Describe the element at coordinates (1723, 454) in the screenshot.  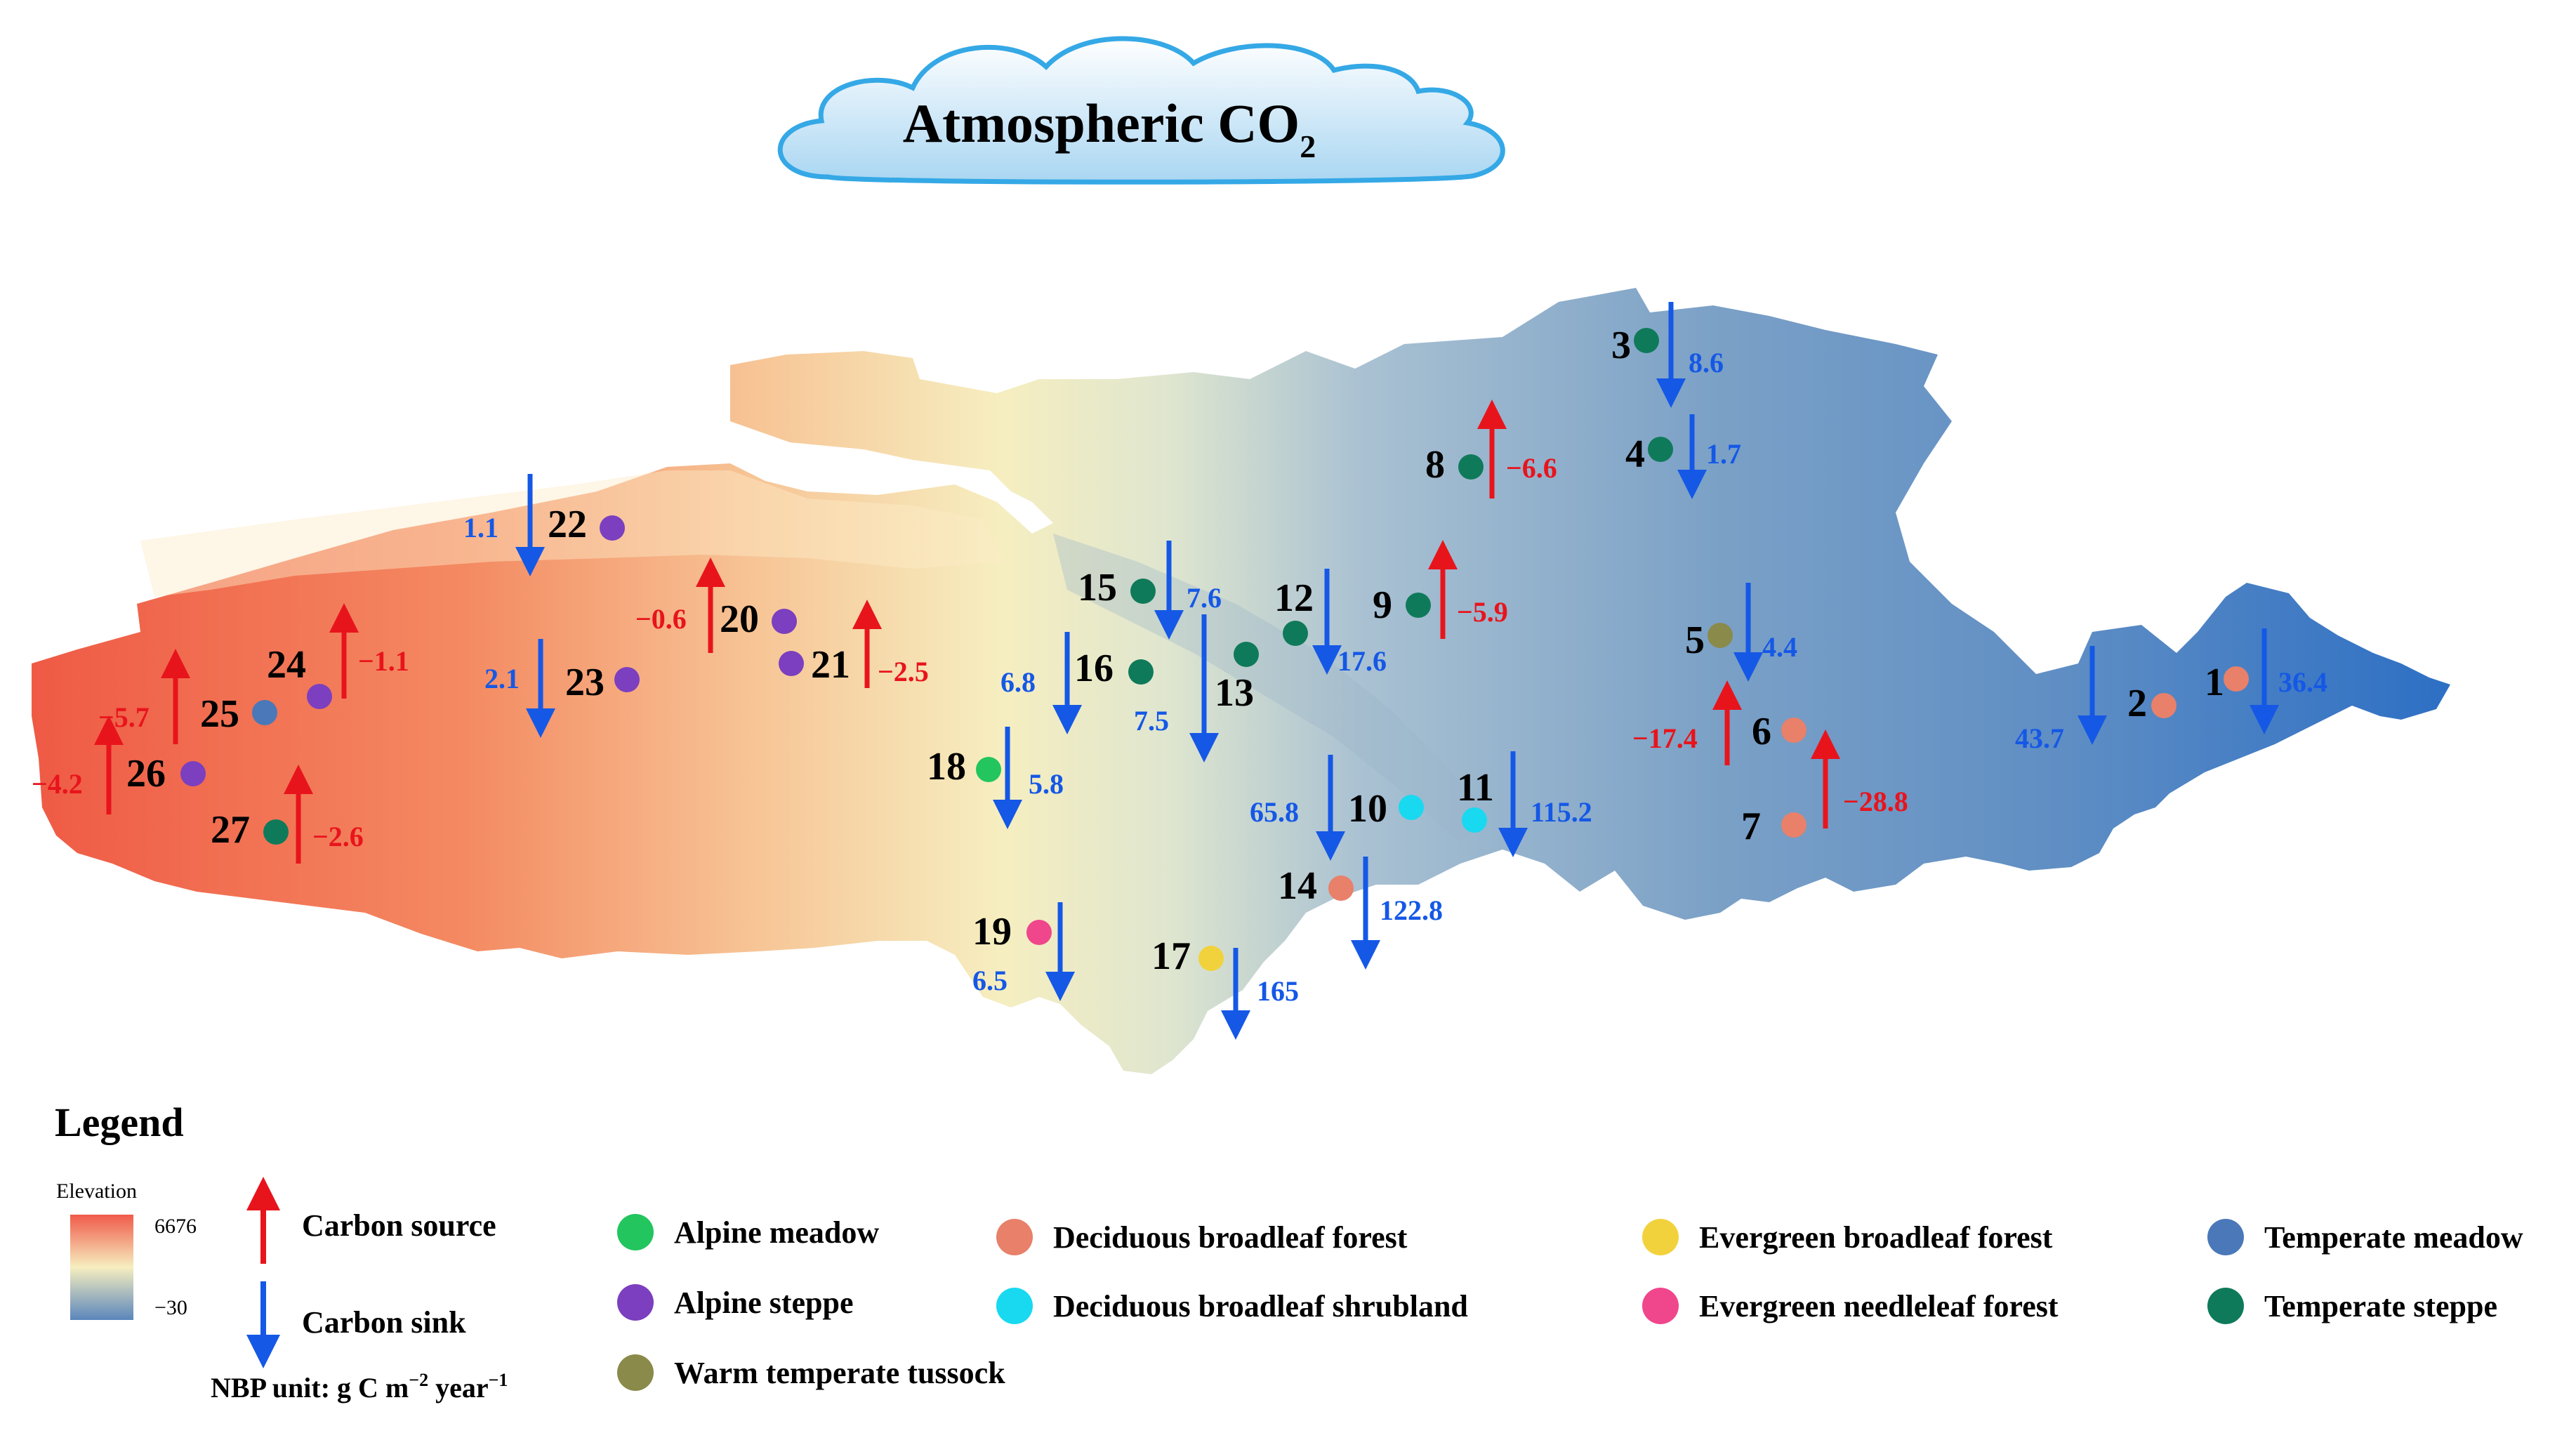
I see `nbp-value: 1.7` at that location.